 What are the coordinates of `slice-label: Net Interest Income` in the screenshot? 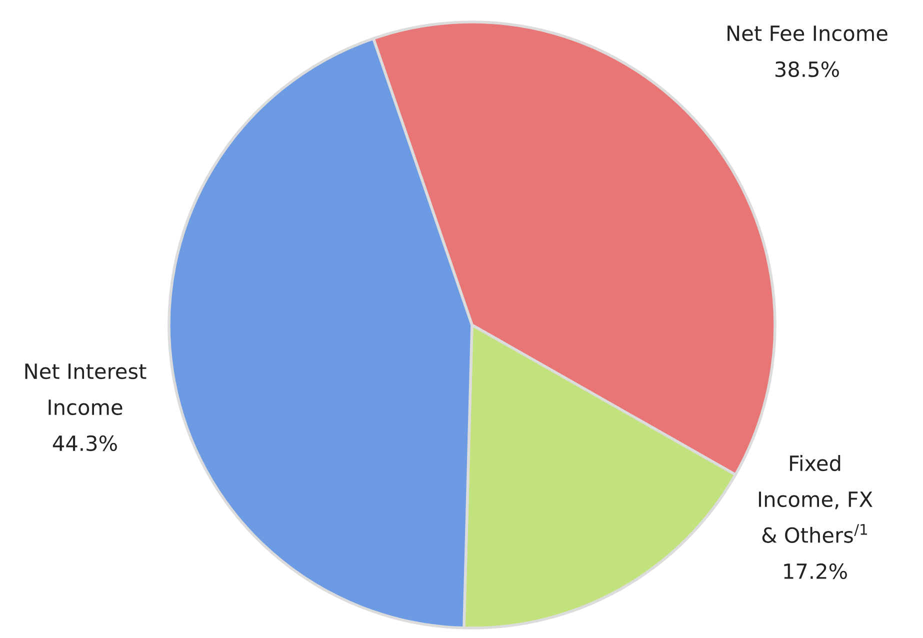 It's located at (85, 390).